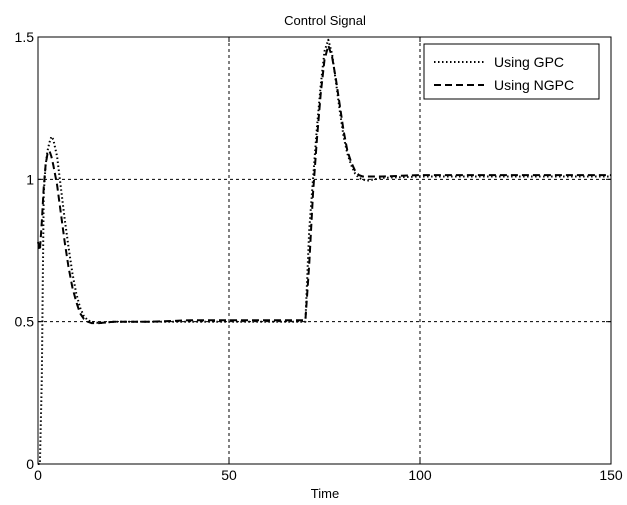  Describe the element at coordinates (30, 179) in the screenshot. I see `y-tick-label-2: 1` at that location.